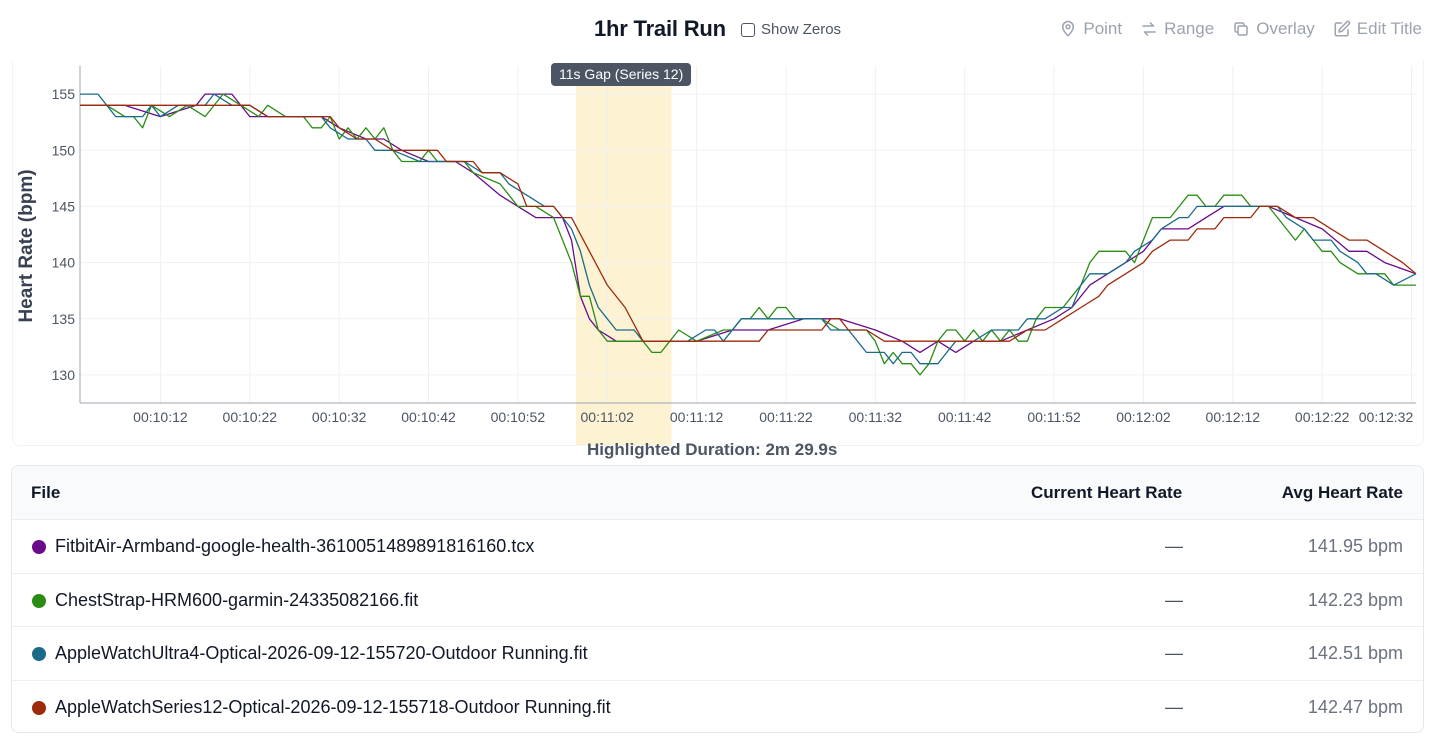  I want to click on edit-title-label: Edit Title, so click(1389, 28).